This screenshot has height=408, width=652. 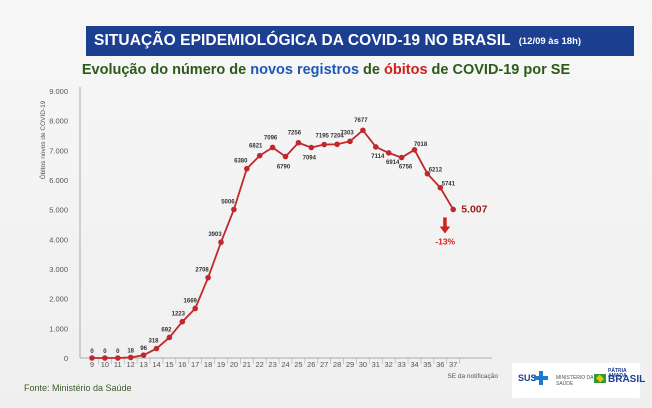 What do you see at coordinates (241, 162) in the screenshot?
I see `data-label: 6380` at bounding box center [241, 162].